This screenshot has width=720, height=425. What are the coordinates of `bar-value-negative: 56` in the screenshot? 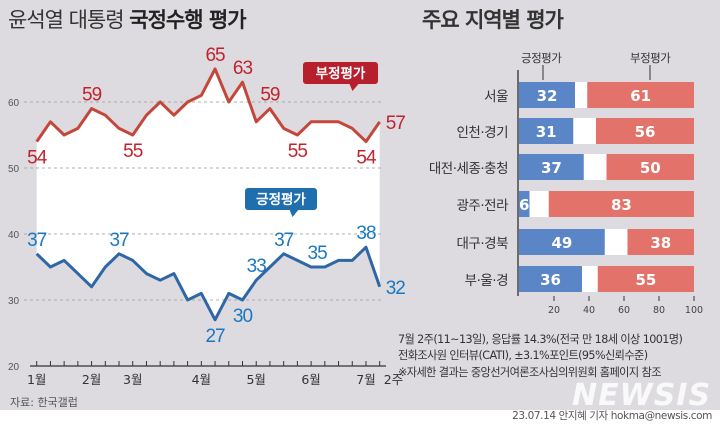 It's located at (645, 132).